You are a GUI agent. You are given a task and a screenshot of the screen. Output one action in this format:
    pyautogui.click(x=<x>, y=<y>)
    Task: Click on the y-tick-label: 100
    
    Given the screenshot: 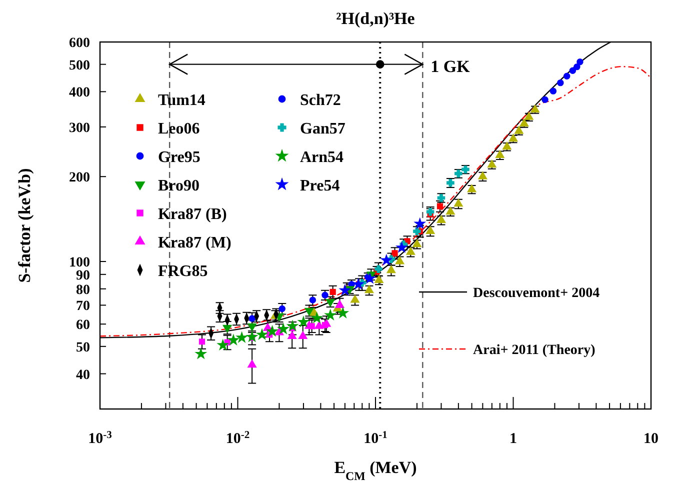 What is the action you would take?
    pyautogui.click(x=79, y=263)
    